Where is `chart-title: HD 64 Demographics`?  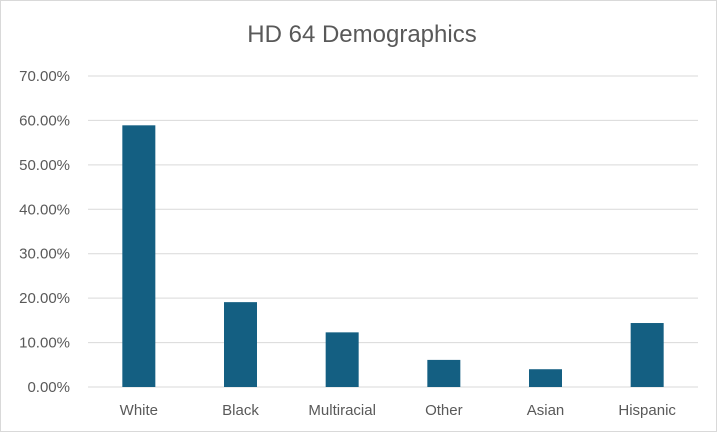 chart-title: HD 64 Demographics is located at coordinates (361, 34).